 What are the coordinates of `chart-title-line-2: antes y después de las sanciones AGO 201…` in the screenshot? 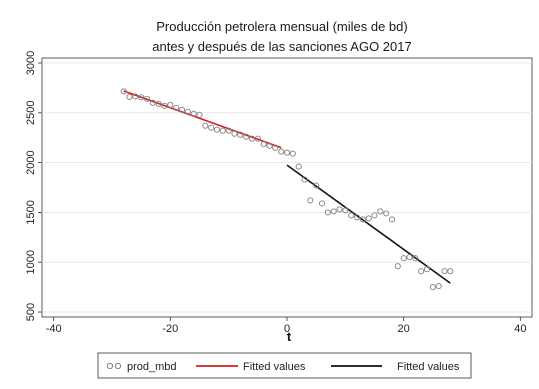 It's located at (281, 46).